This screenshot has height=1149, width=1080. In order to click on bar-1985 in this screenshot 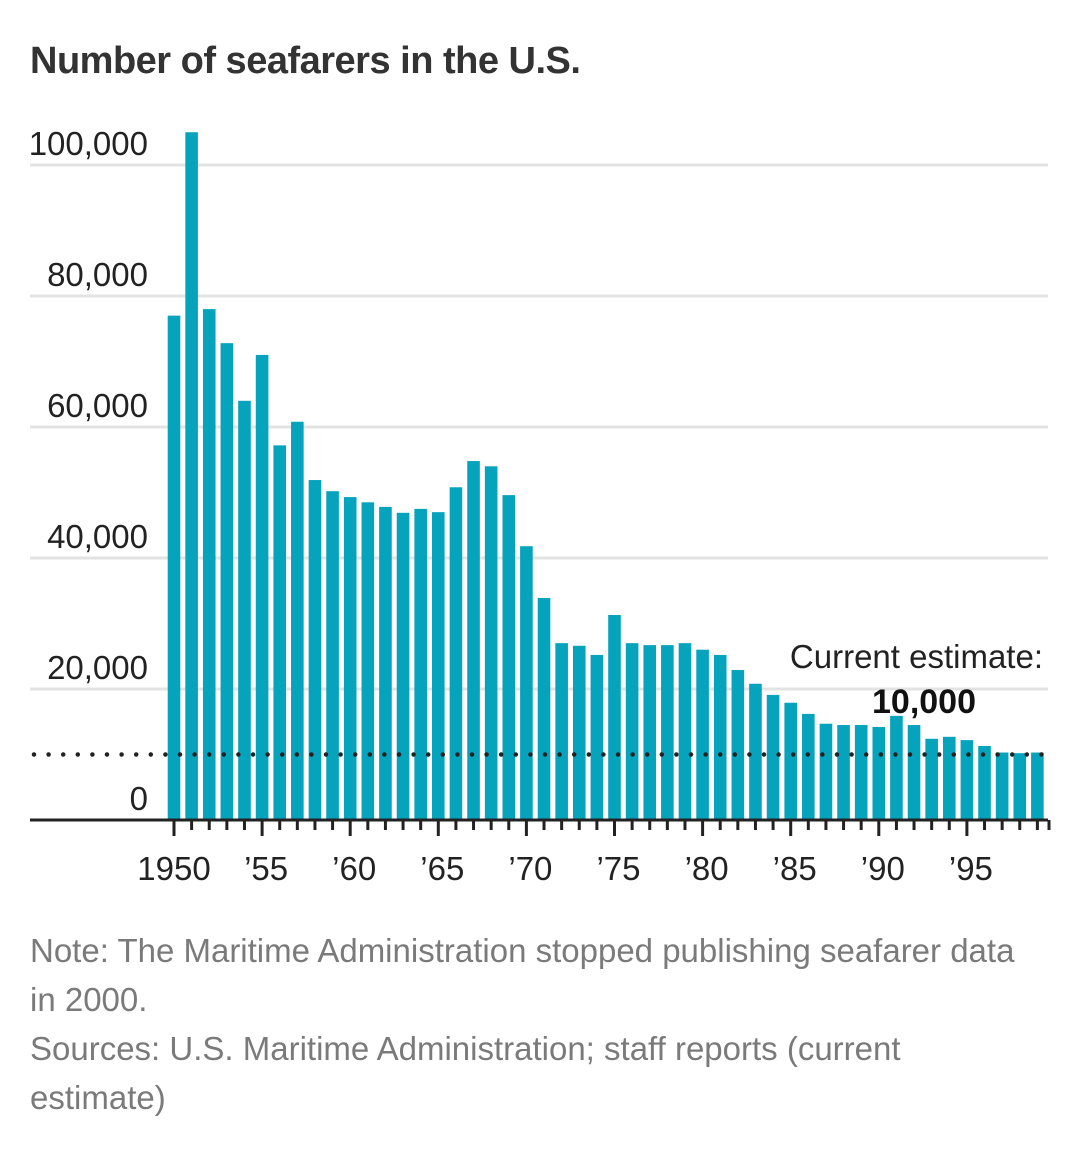, I will do `click(790, 761)`.